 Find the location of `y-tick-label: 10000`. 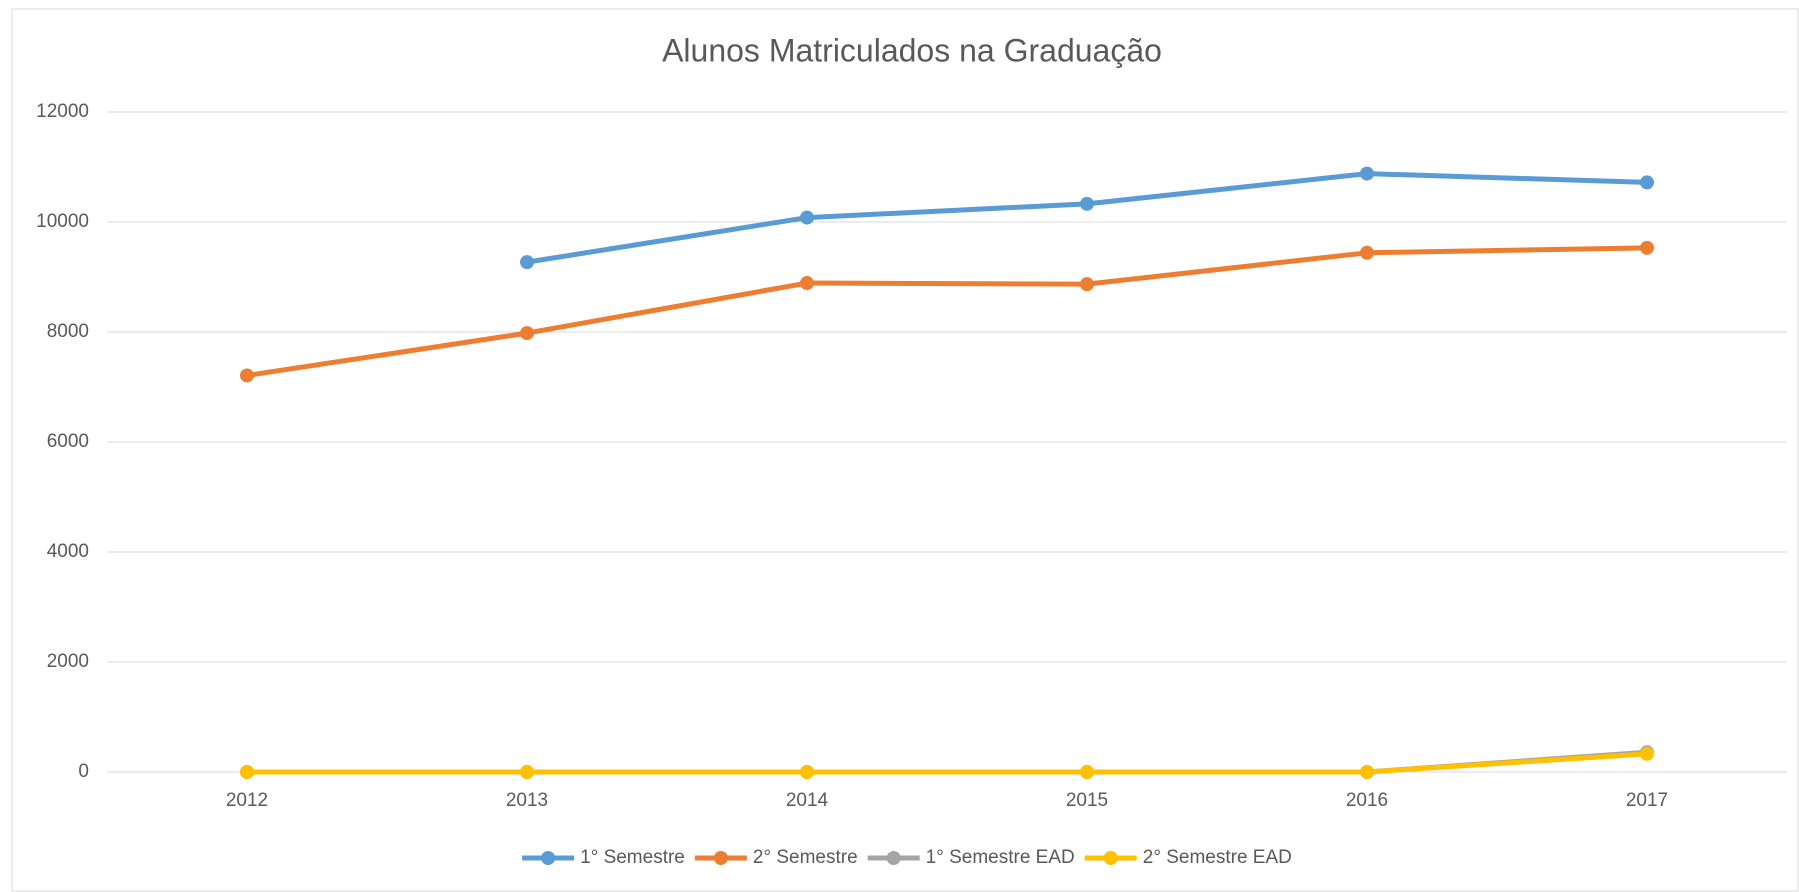

y-tick-label: 10000 is located at coordinates (62, 221).